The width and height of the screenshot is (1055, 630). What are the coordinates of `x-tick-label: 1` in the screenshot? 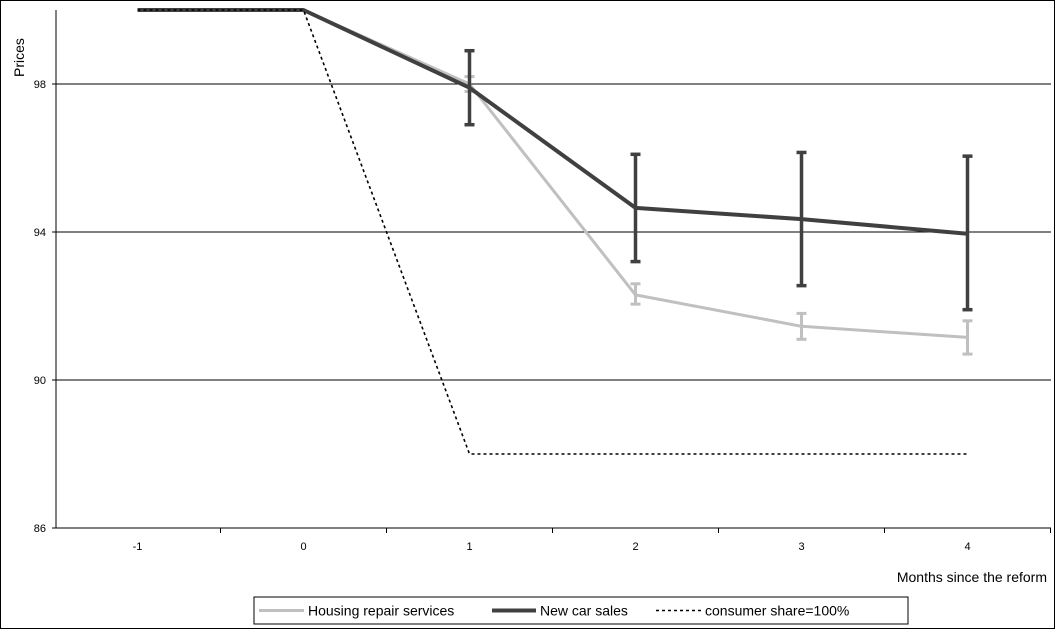 It's located at (469, 547).